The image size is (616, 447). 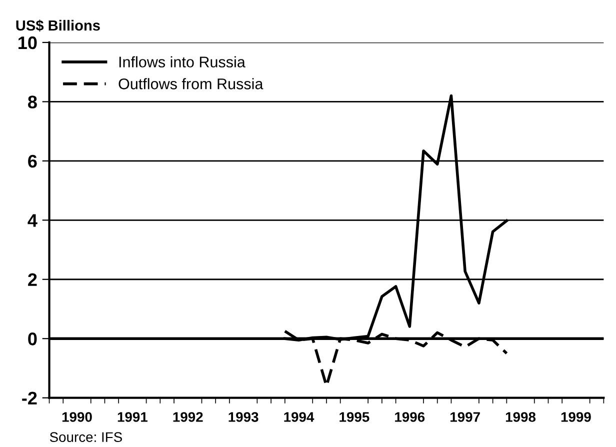 I want to click on source-note: Source: IFS, so click(x=86, y=437).